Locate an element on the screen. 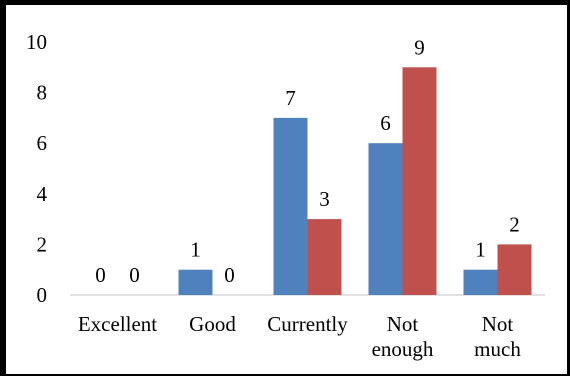 The image size is (570, 376). data-label: 7 is located at coordinates (290, 98).